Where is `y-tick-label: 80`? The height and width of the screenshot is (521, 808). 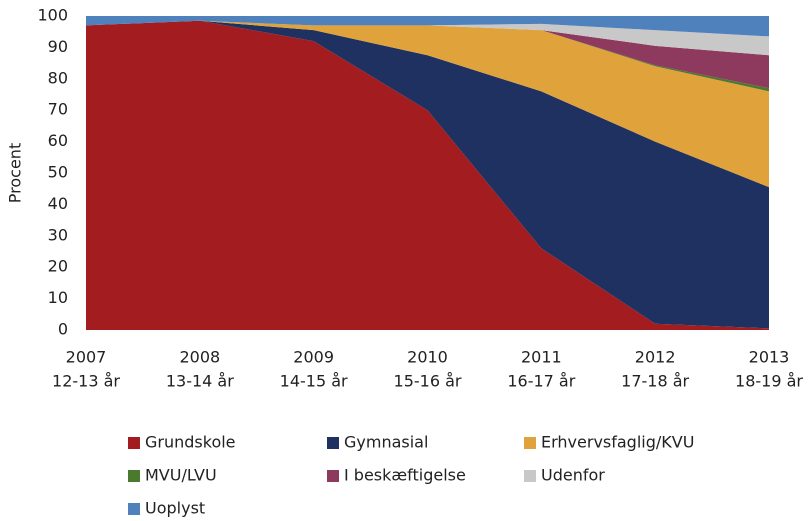
y-tick-label: 80 is located at coordinates (58, 77).